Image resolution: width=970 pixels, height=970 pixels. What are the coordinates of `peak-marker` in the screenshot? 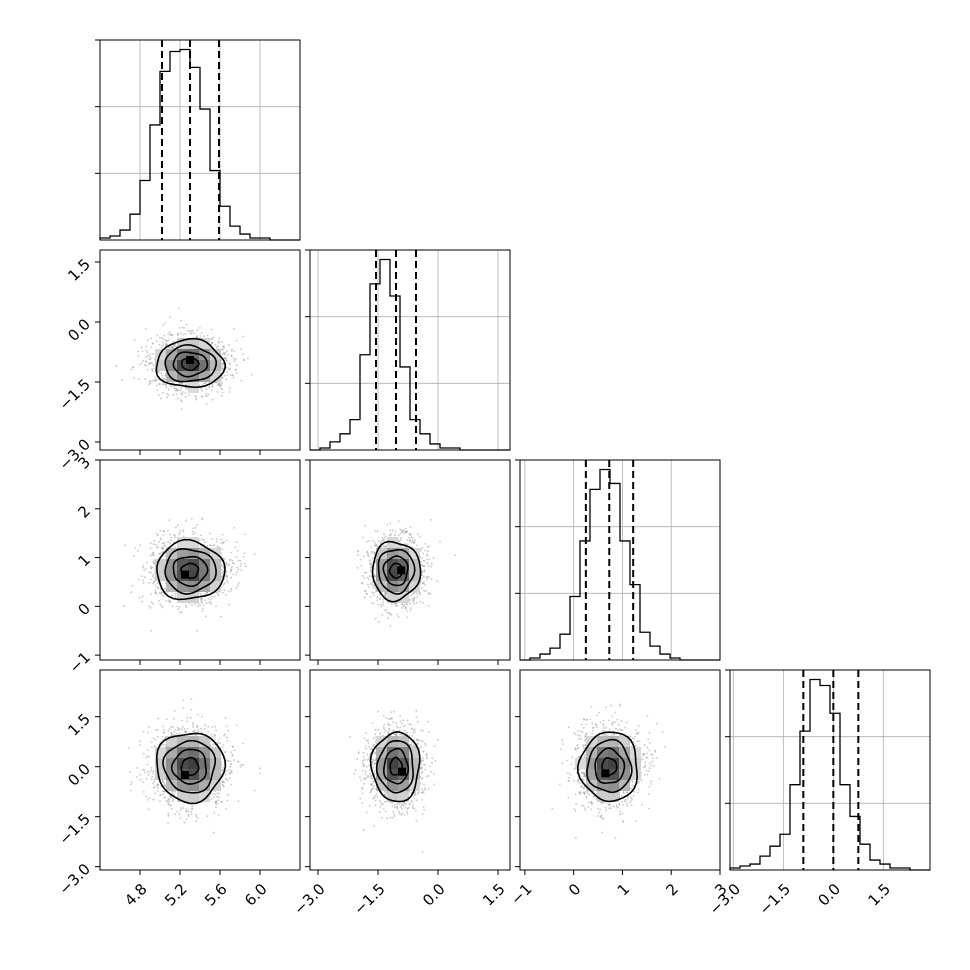 It's located at (185, 574).